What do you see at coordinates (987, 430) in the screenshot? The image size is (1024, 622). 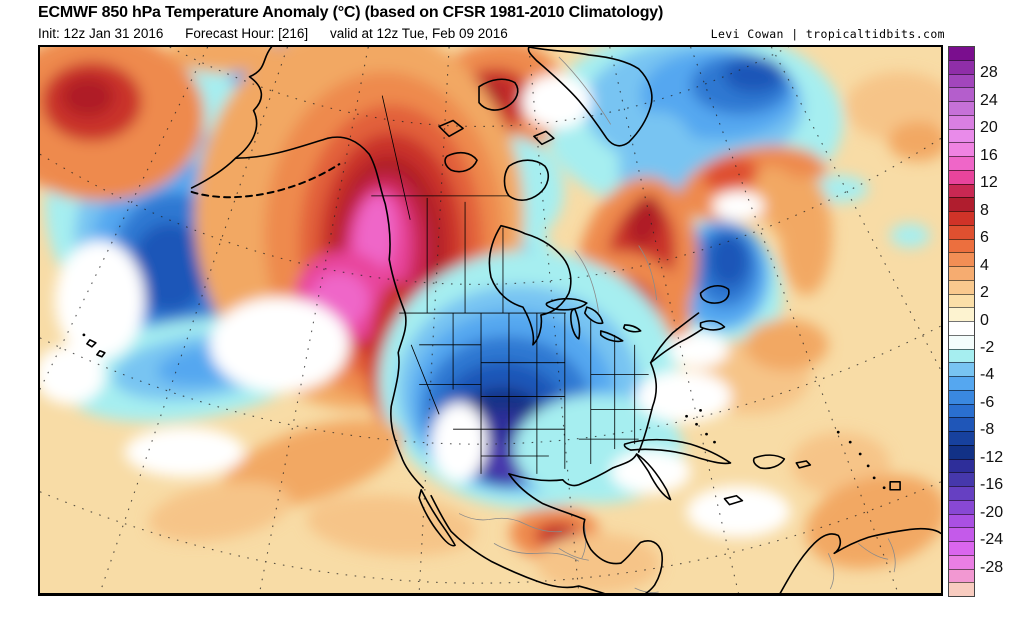 I see `colorbar-tick: -8` at bounding box center [987, 430].